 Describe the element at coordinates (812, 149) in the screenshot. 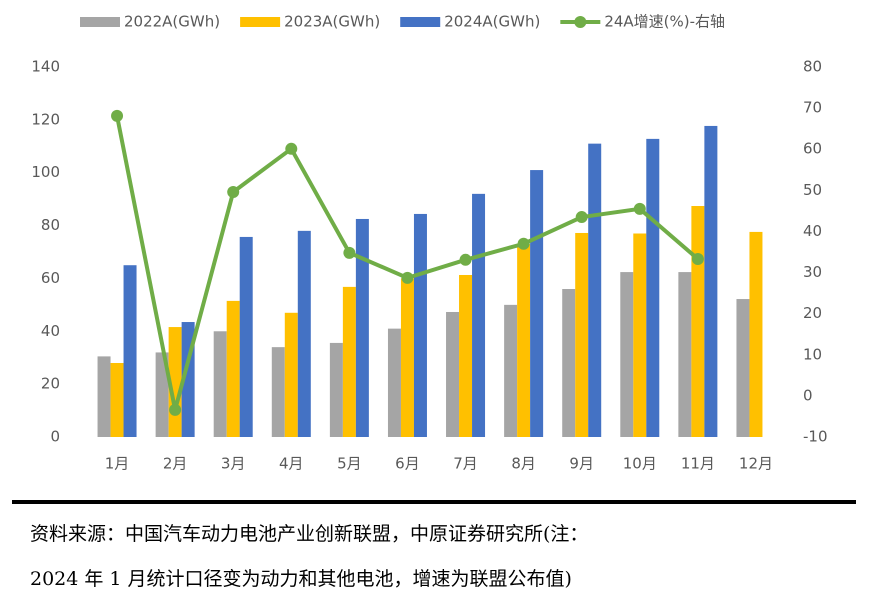

I see `y2-tick-label: 60` at that location.